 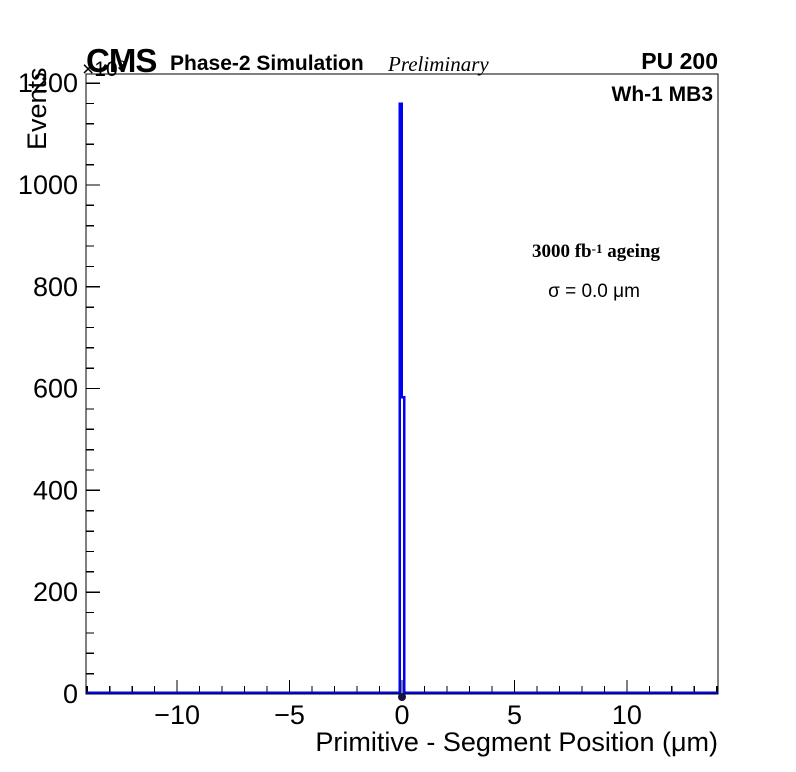 What do you see at coordinates (402, 697) in the screenshot?
I see `zero-marker` at bounding box center [402, 697].